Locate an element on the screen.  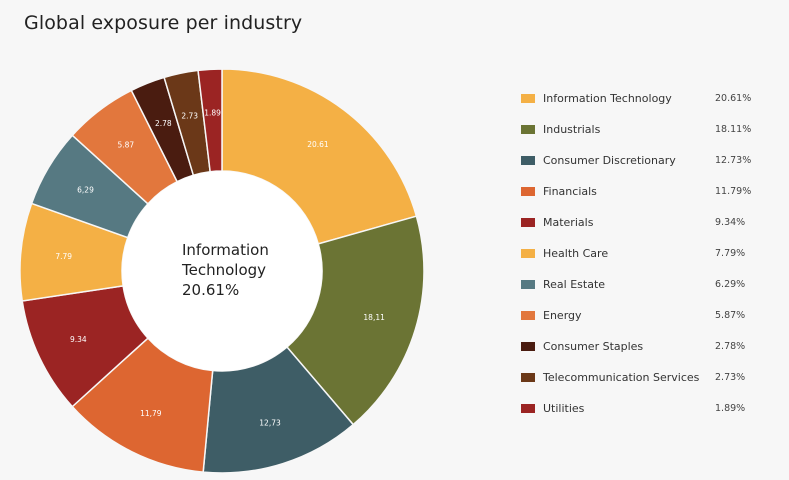
legend-item: Information Technology 20.61% is located at coordinates (636, 98).